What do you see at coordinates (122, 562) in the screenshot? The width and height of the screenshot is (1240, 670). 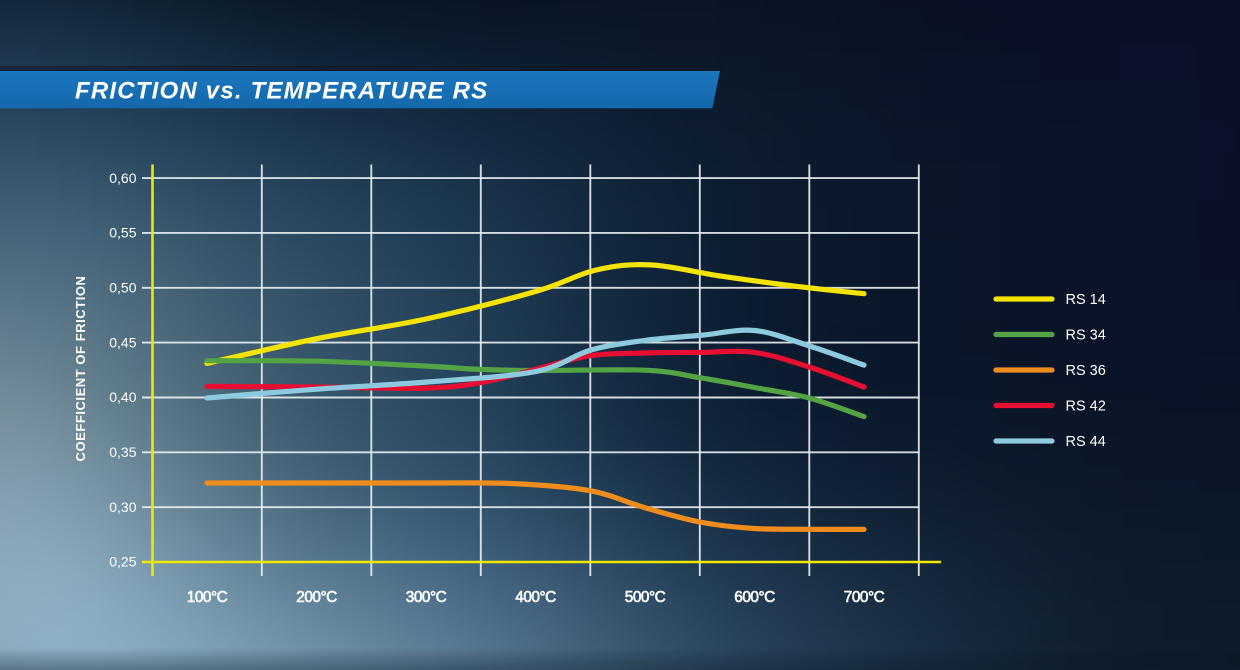 I see `svg-text: 0,25` at bounding box center [122, 562].